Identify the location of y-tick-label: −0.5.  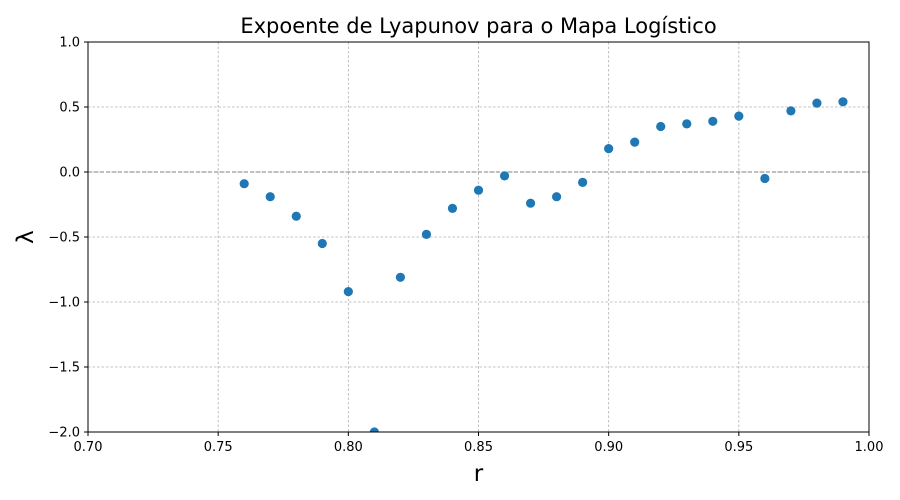
(64, 238).